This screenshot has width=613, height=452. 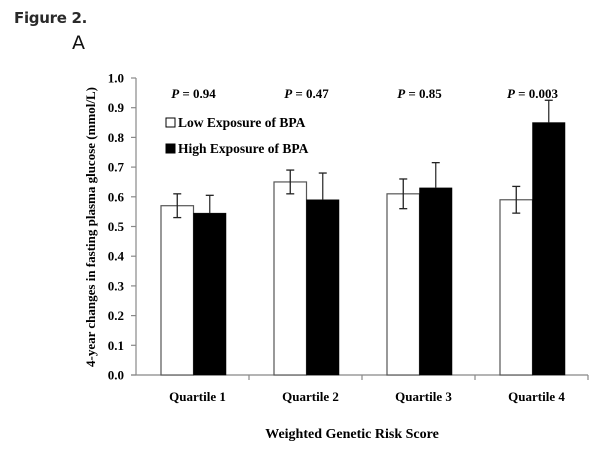 What do you see at coordinates (116, 167) in the screenshot?
I see `y-tick-label: 0.7` at bounding box center [116, 167].